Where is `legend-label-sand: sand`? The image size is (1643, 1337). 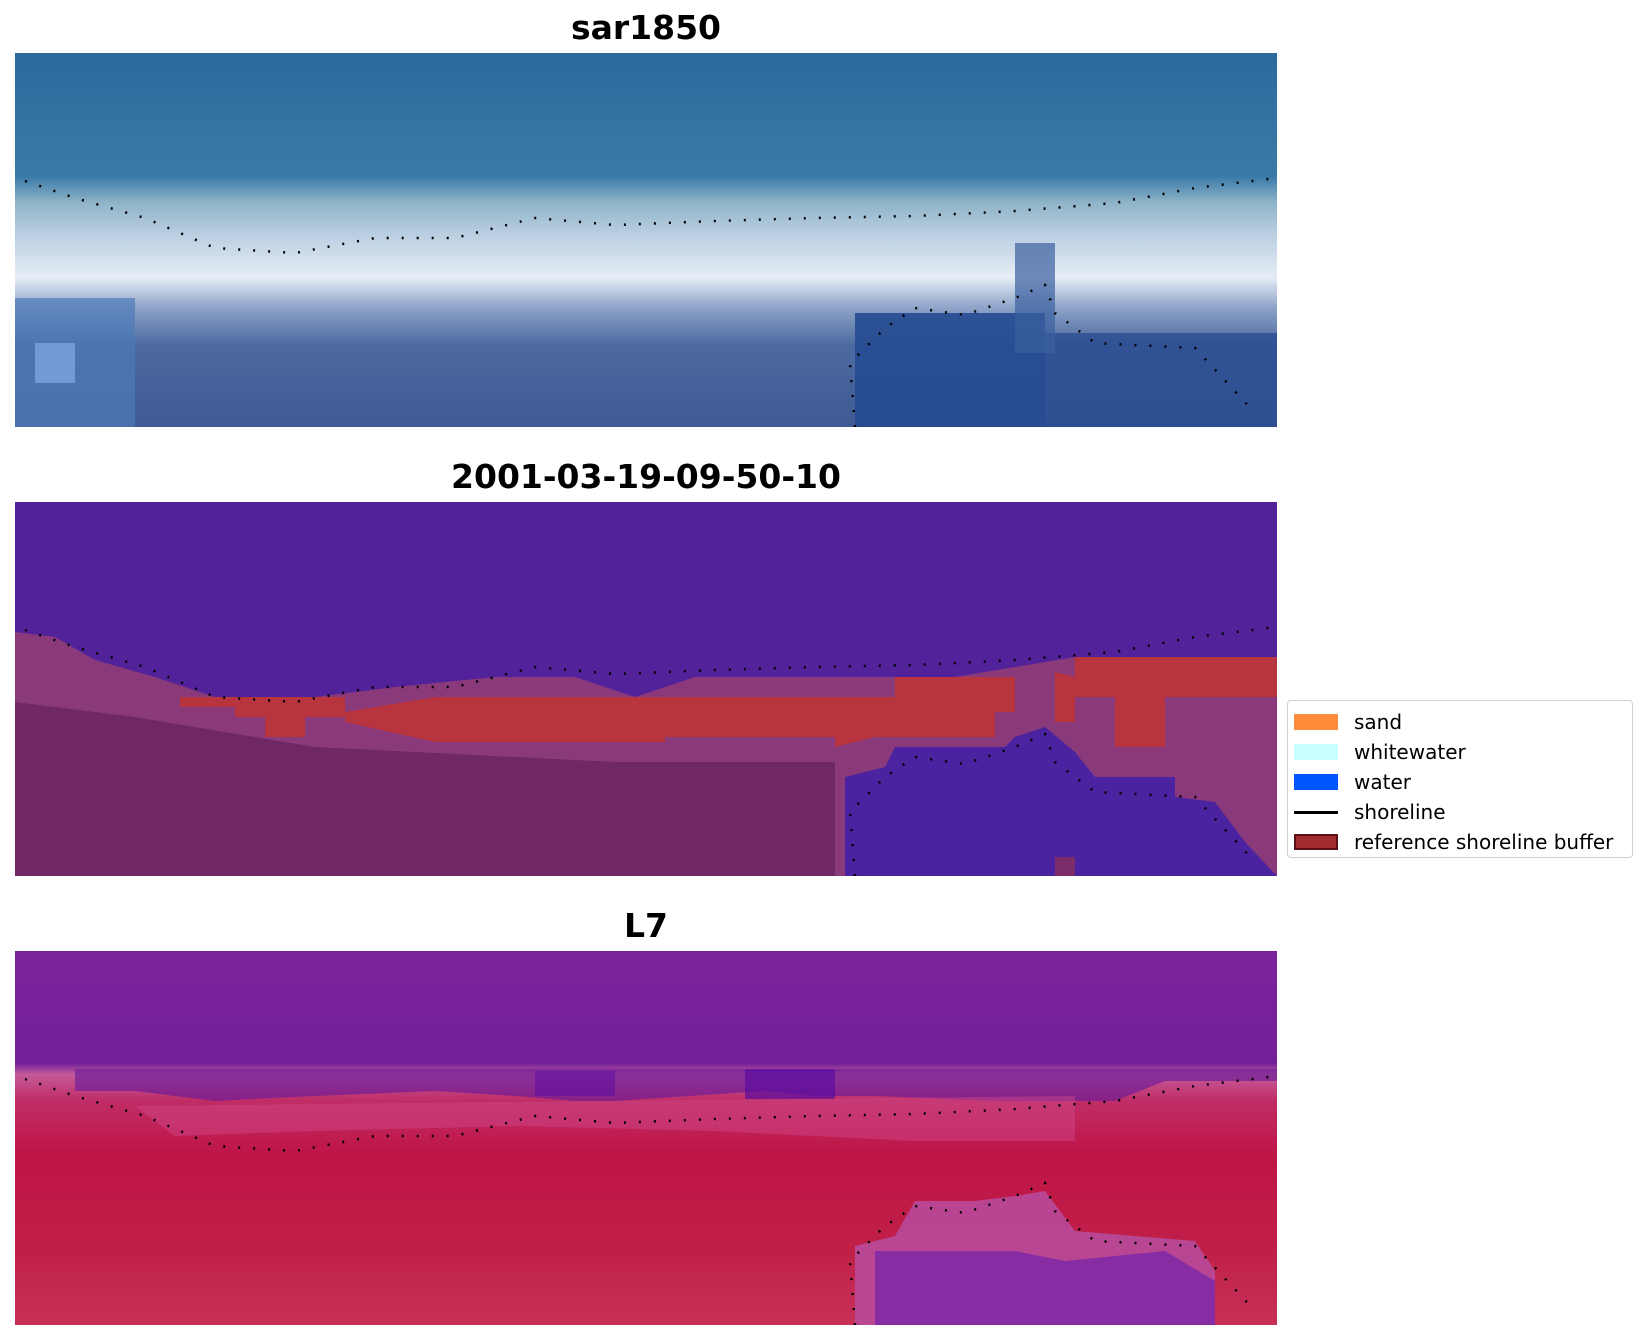
legend-label-sand: sand is located at coordinates (1378, 722).